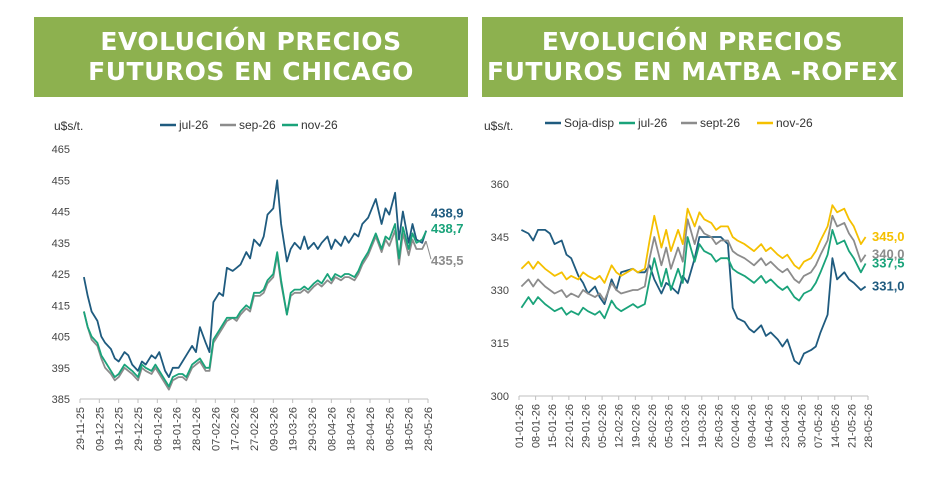  I want to click on chicago-x-tick-label: 08-04-26, so click(332, 429).